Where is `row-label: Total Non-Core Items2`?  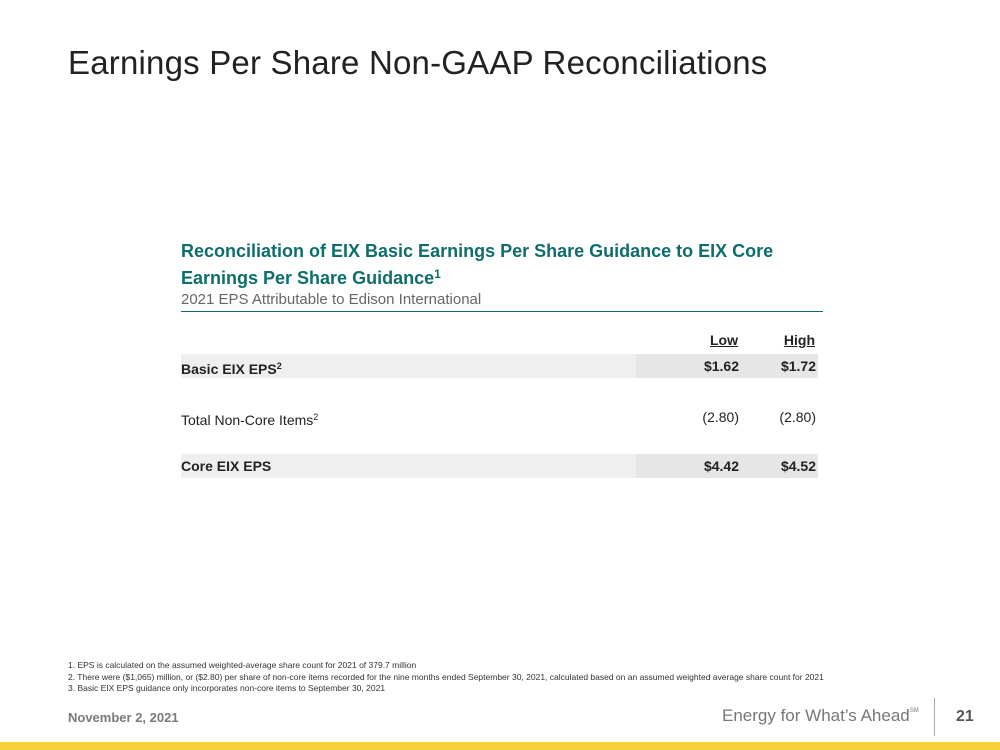 row-label: Total Non-Core Items2 is located at coordinates (249, 418).